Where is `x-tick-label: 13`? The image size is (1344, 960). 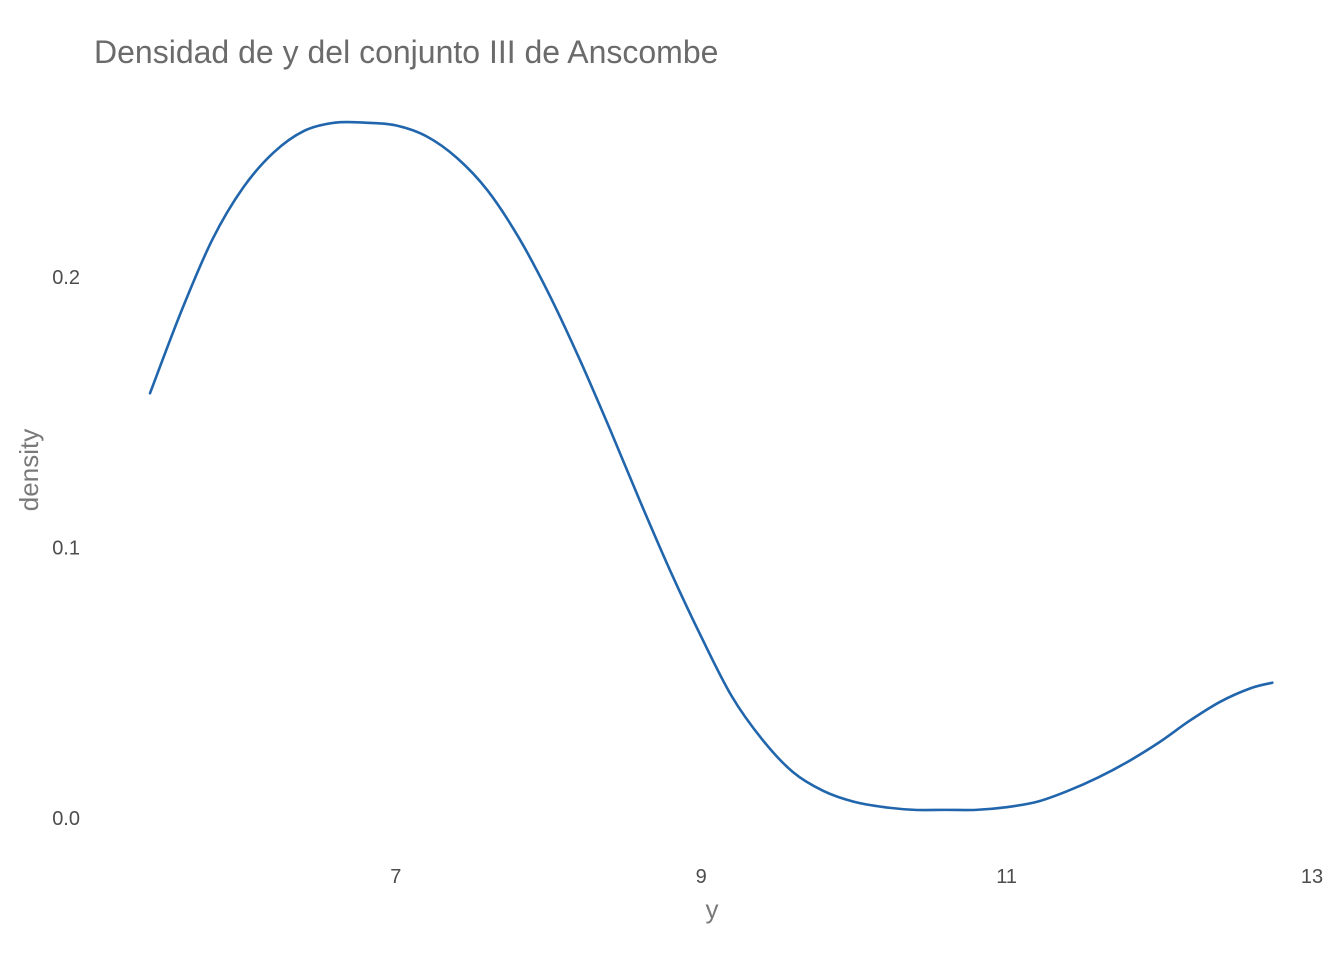 x-tick-label: 13 is located at coordinates (1312, 877).